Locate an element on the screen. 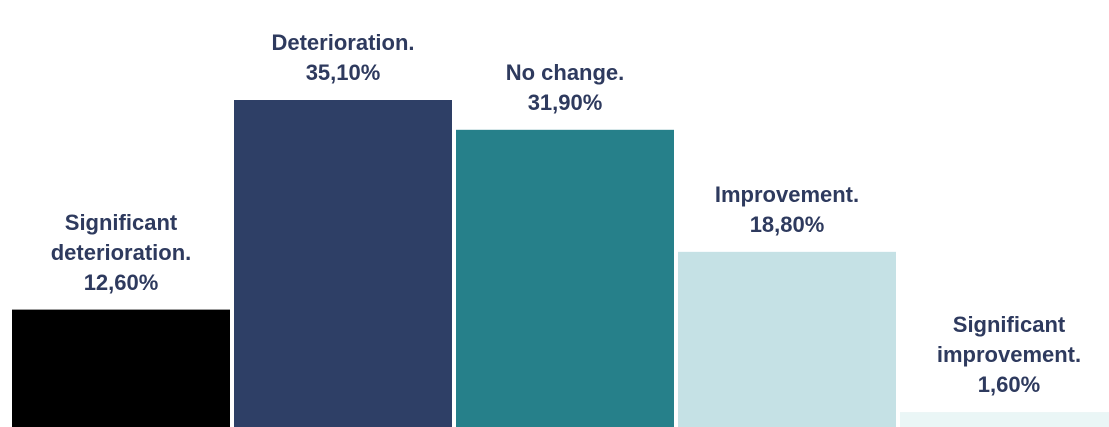 Image resolution: width=1109 pixels, height=427 pixels. category-label: Improvement. is located at coordinates (787, 194).